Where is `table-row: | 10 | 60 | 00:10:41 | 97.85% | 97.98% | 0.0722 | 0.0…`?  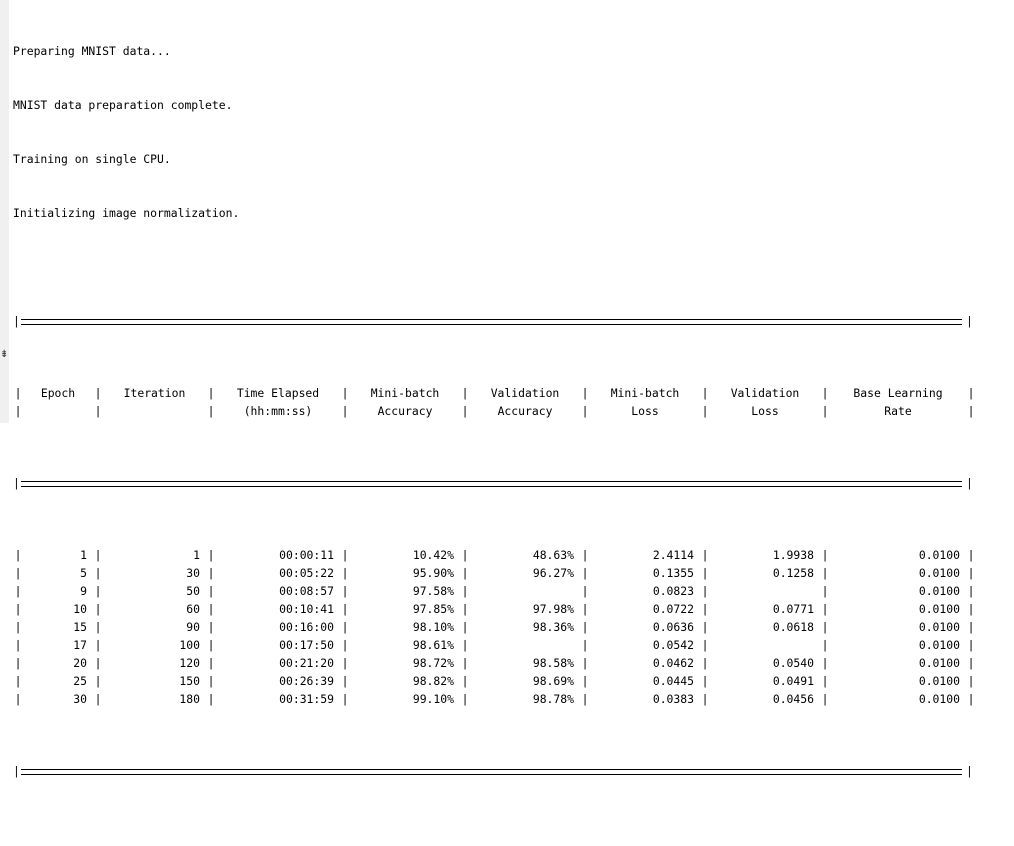
table-row: | 10 | 60 | 00:10:41 | 97.85% | 97.98% | 0.0722 | 0.0… is located at coordinates (494, 609).